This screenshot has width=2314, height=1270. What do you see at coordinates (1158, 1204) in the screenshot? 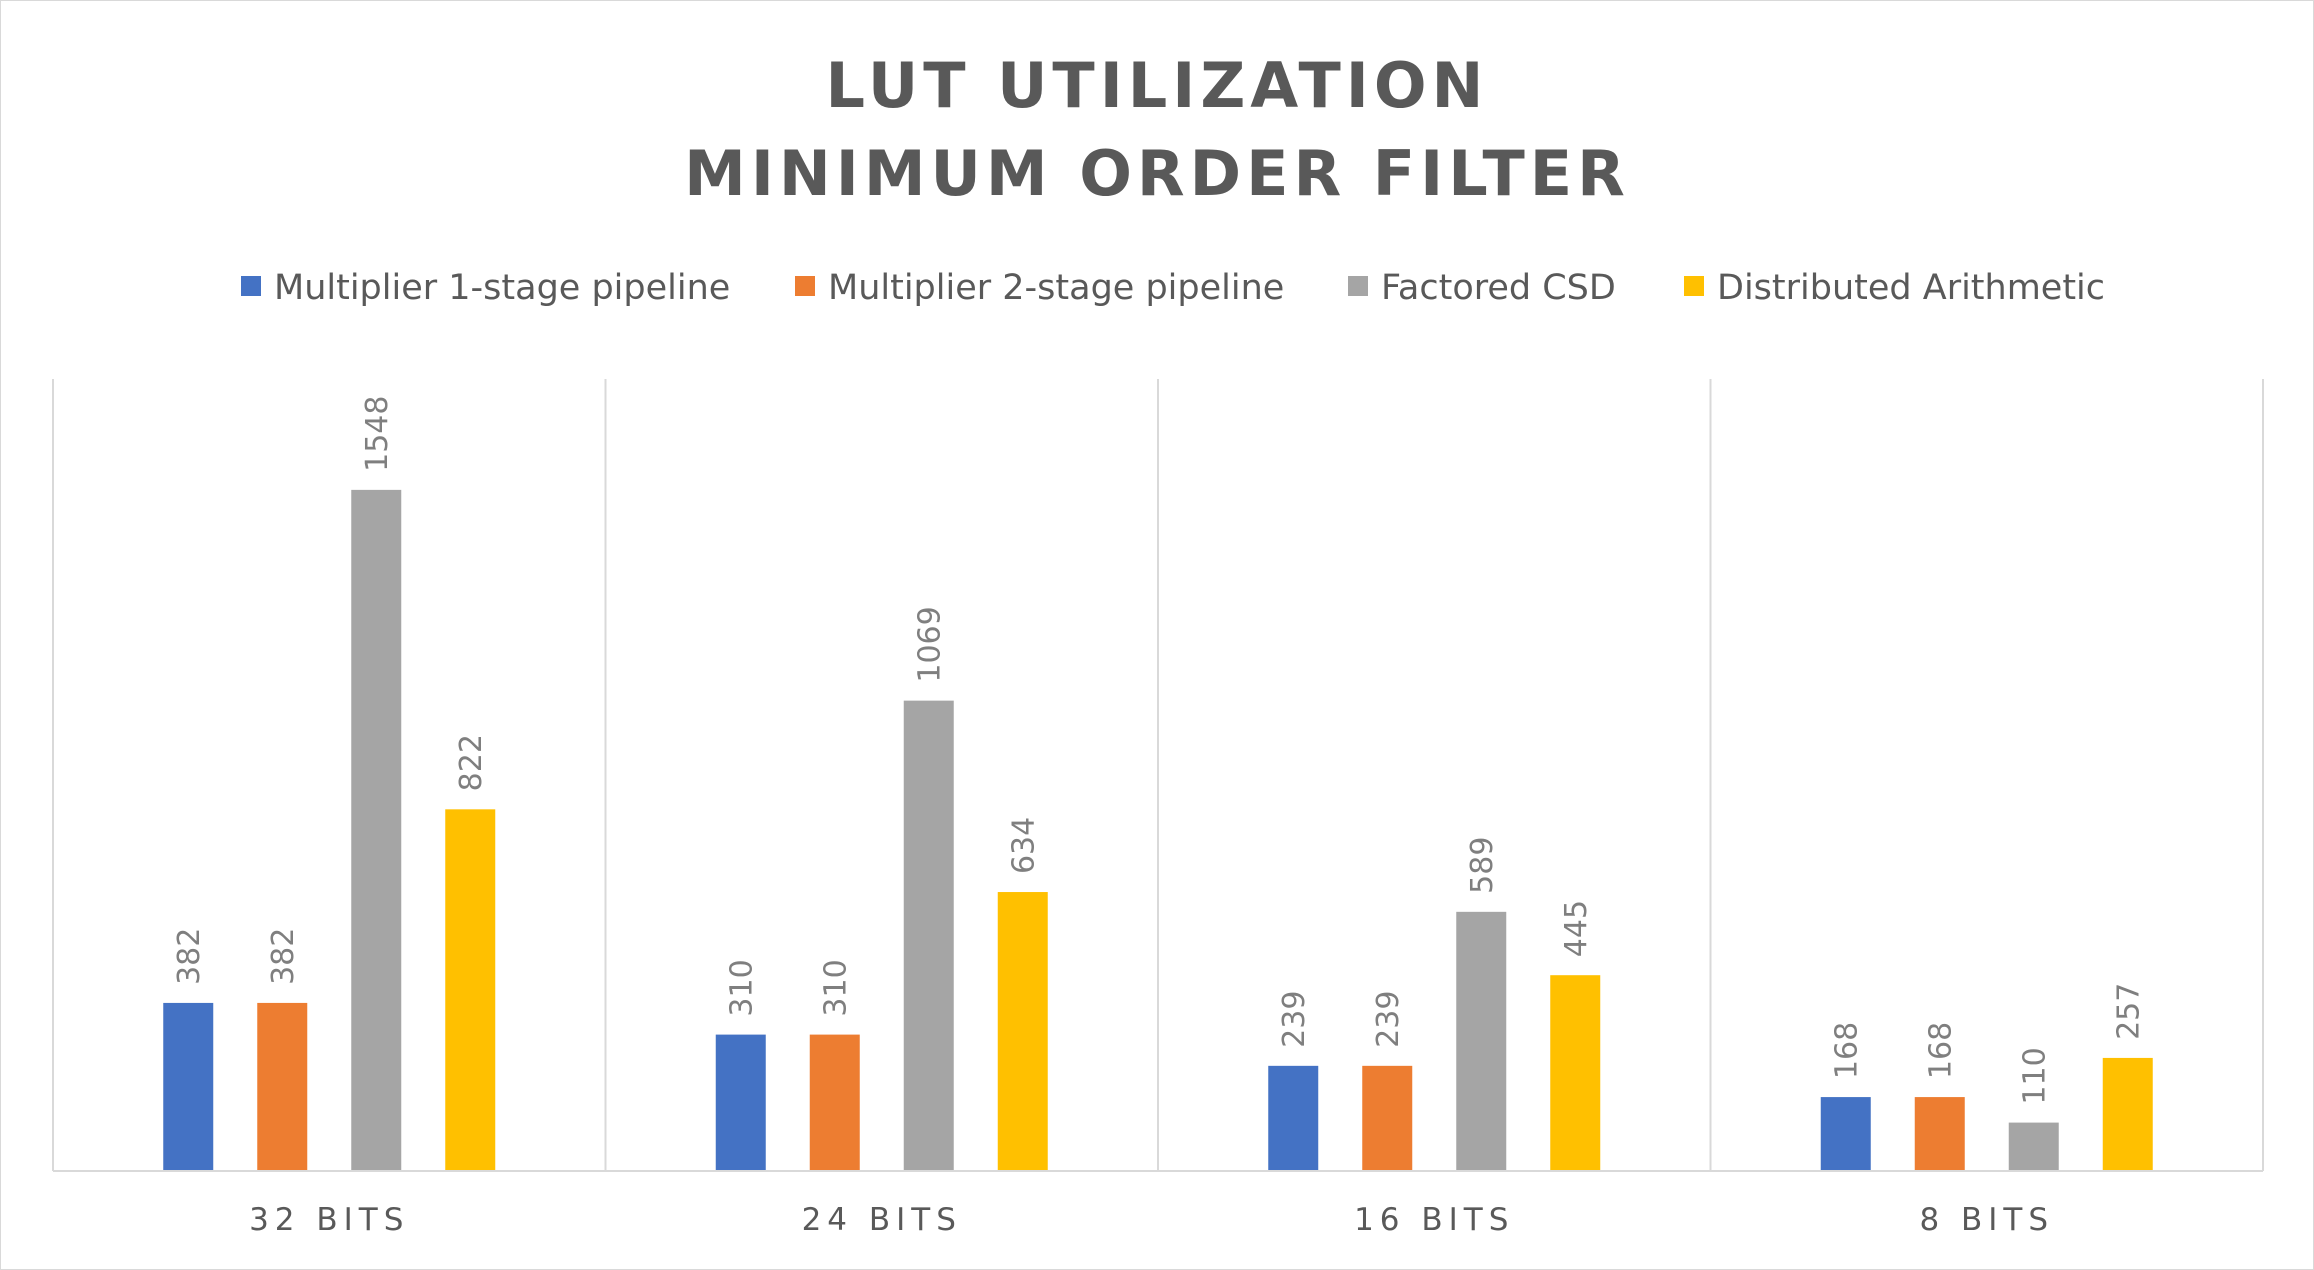
I see `x-axis: 32 BITS 24 BITS 16 BITS 8 BITS` at bounding box center [1158, 1204].